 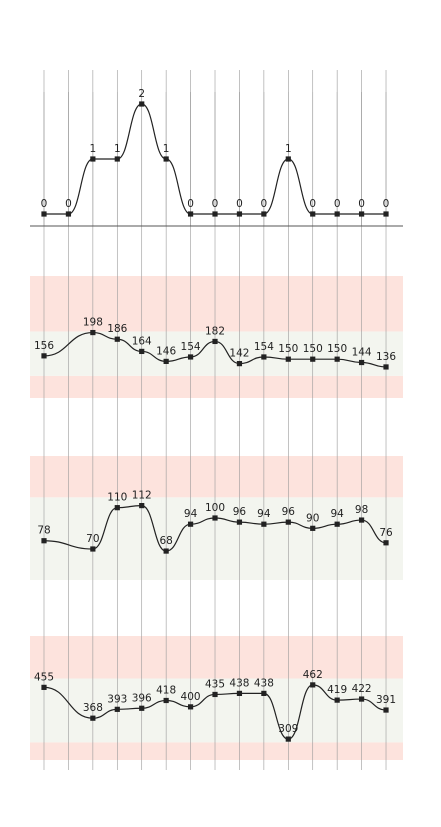 What do you see at coordinates (215, 684) in the screenshot?
I see `data-label: 435` at bounding box center [215, 684].